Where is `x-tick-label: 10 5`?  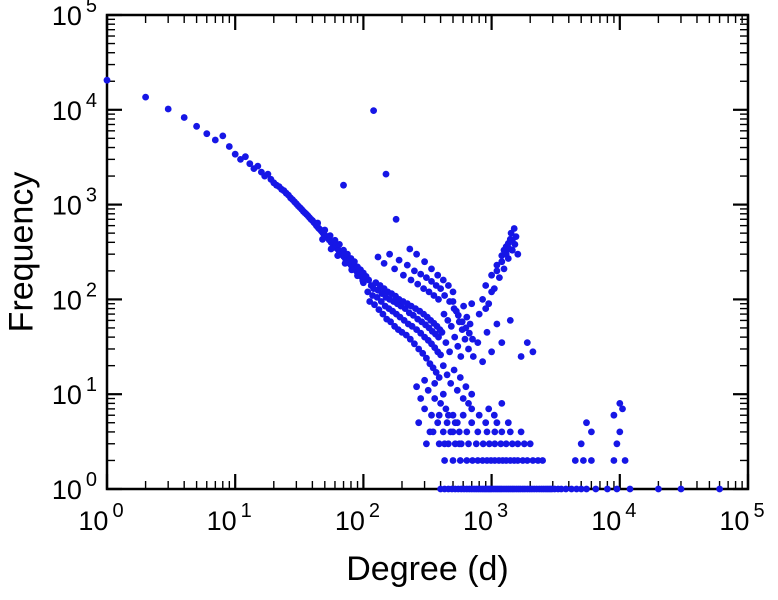 x-tick-label: 10 5 is located at coordinates (741, 518).